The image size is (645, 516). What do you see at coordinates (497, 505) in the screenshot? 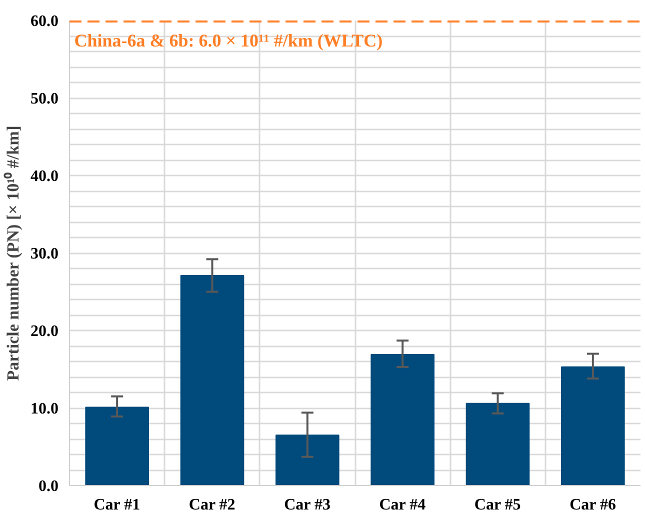
I see `x-tick-label: Car #5` at bounding box center [497, 505].